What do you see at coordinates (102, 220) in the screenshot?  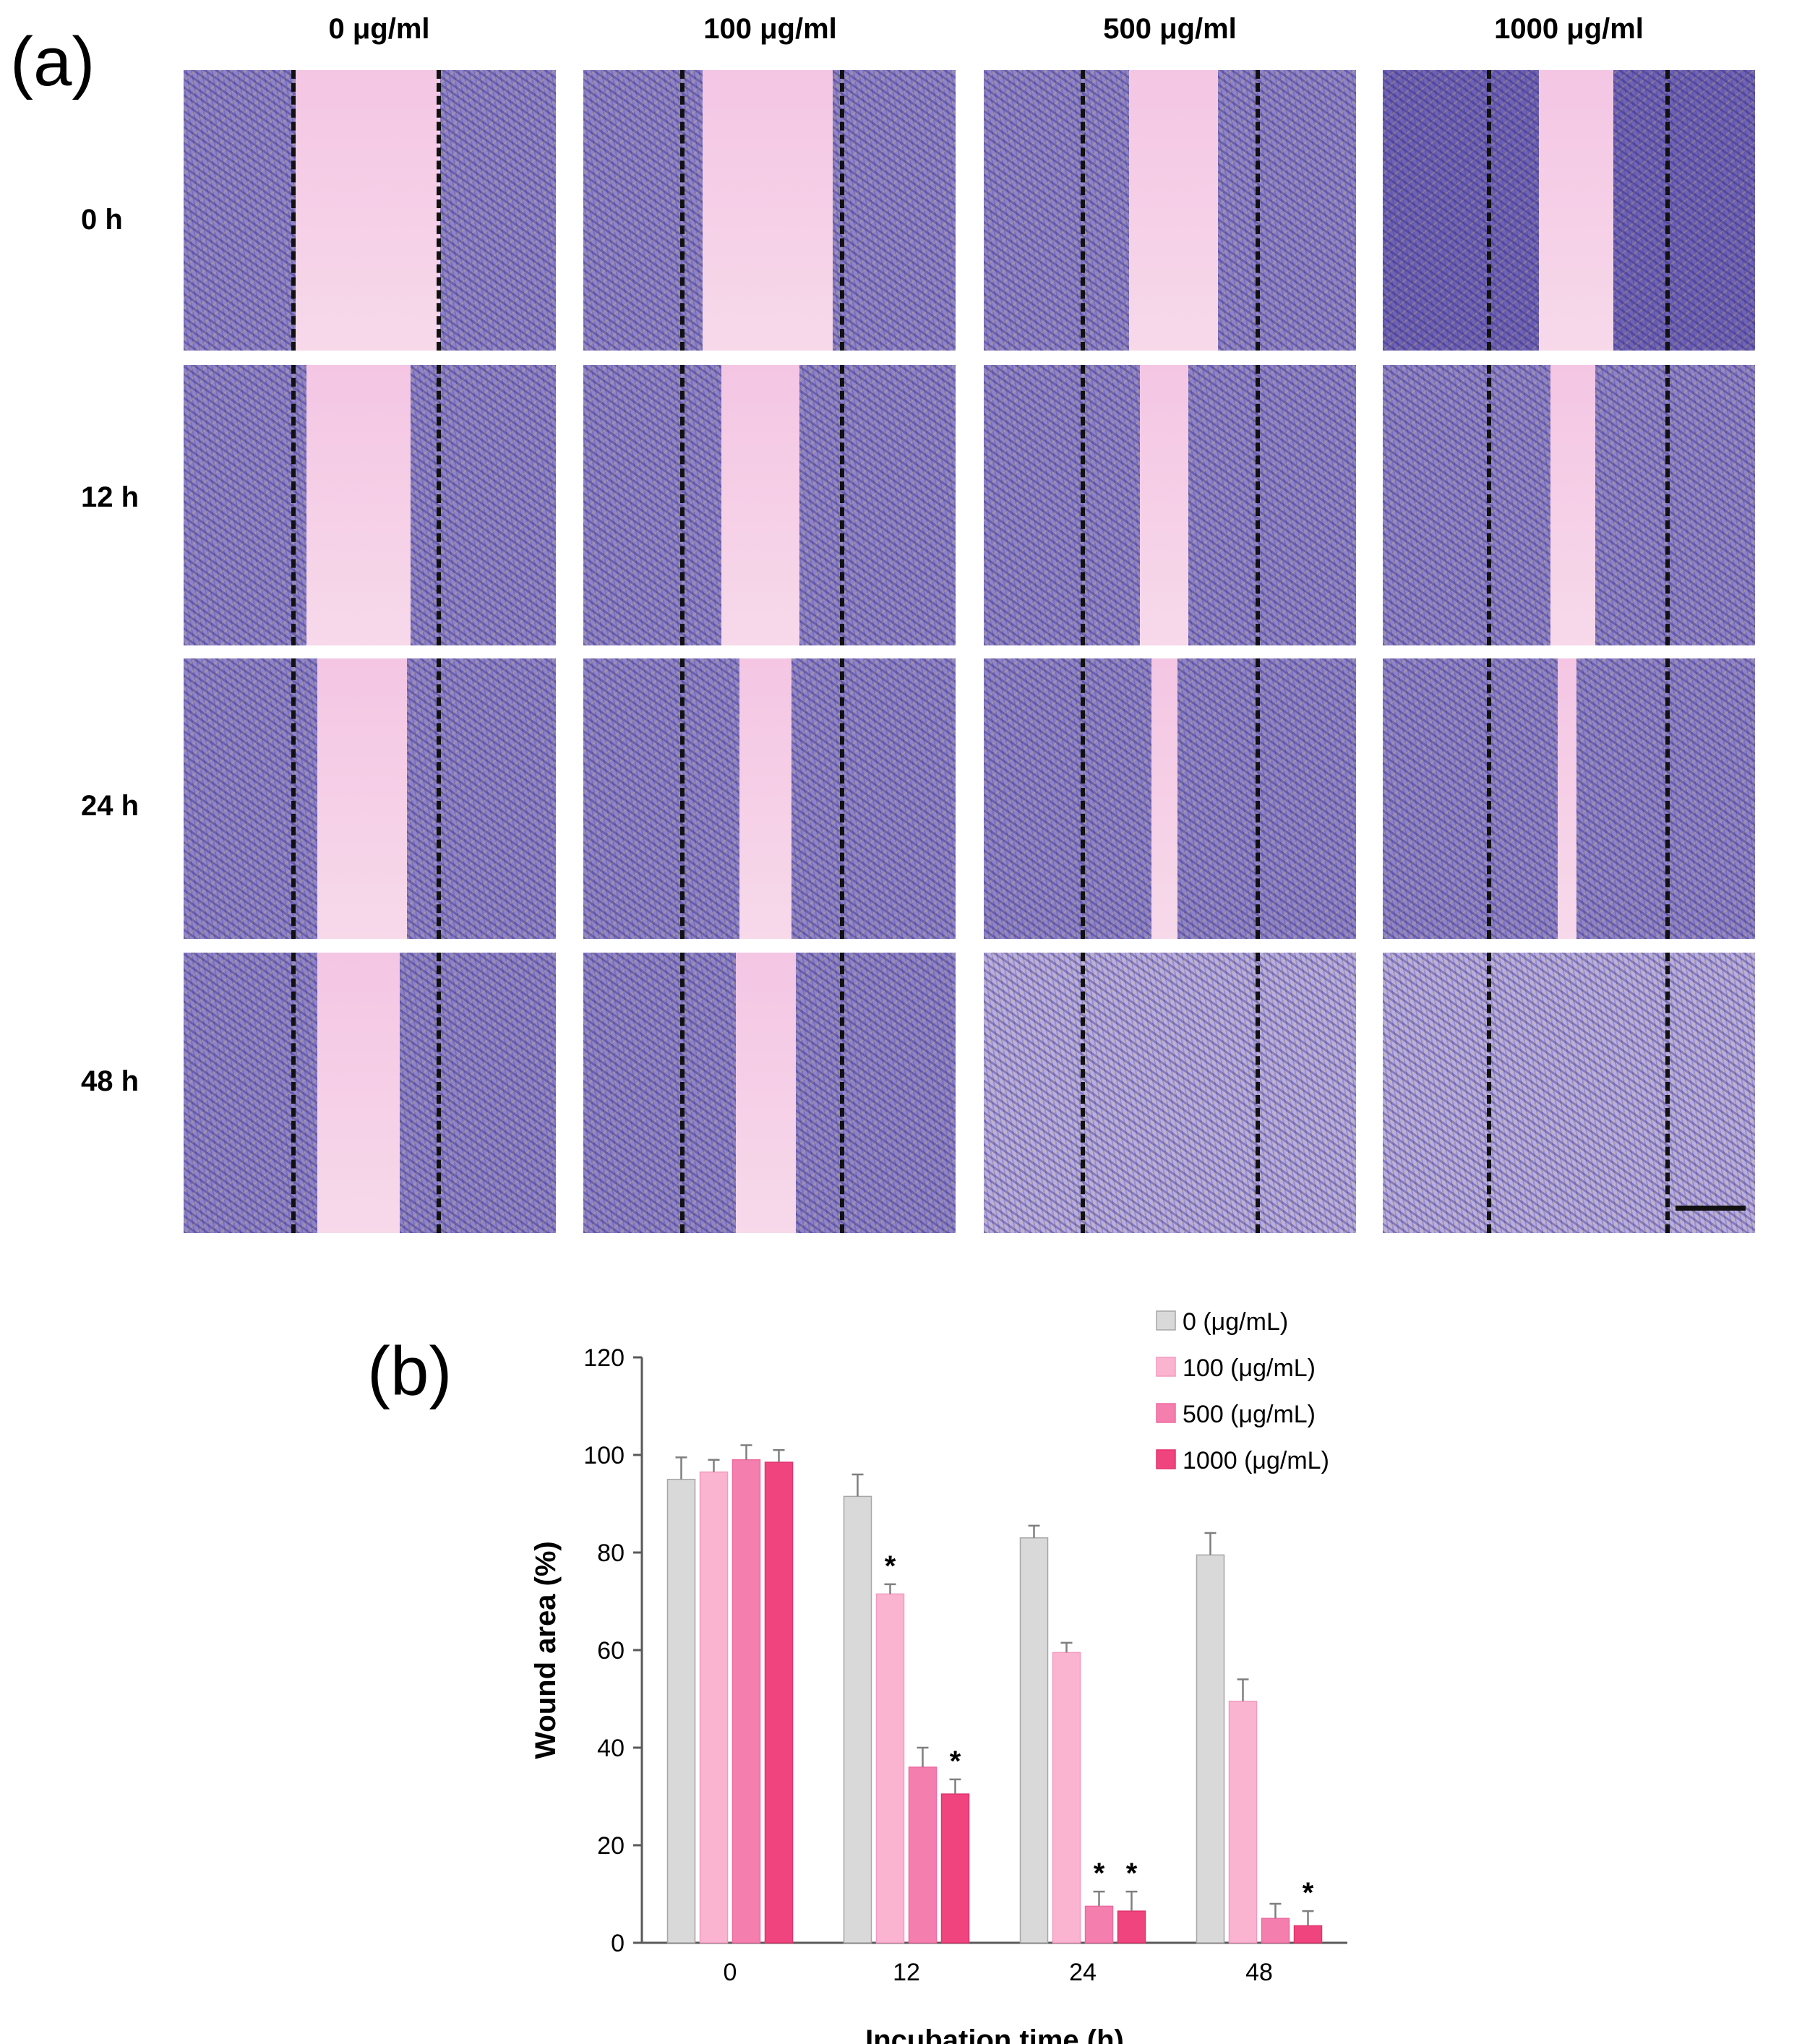 I see `row-label-0h: 0 h` at bounding box center [102, 220].